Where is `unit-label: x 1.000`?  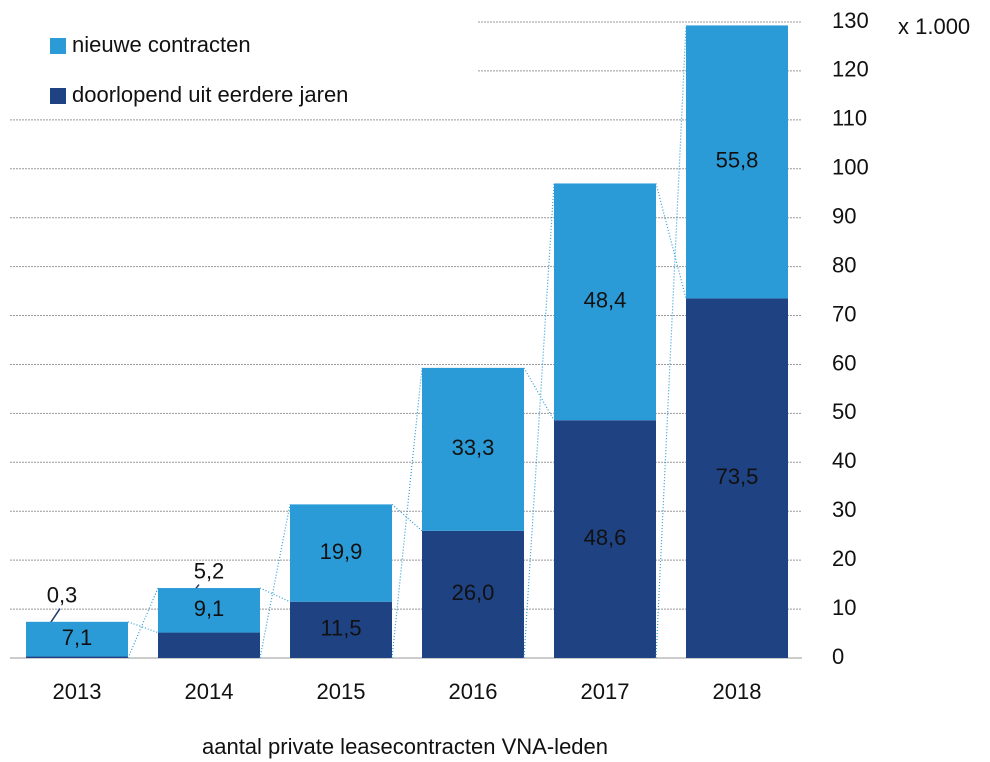 unit-label: x 1.000 is located at coordinates (934, 26).